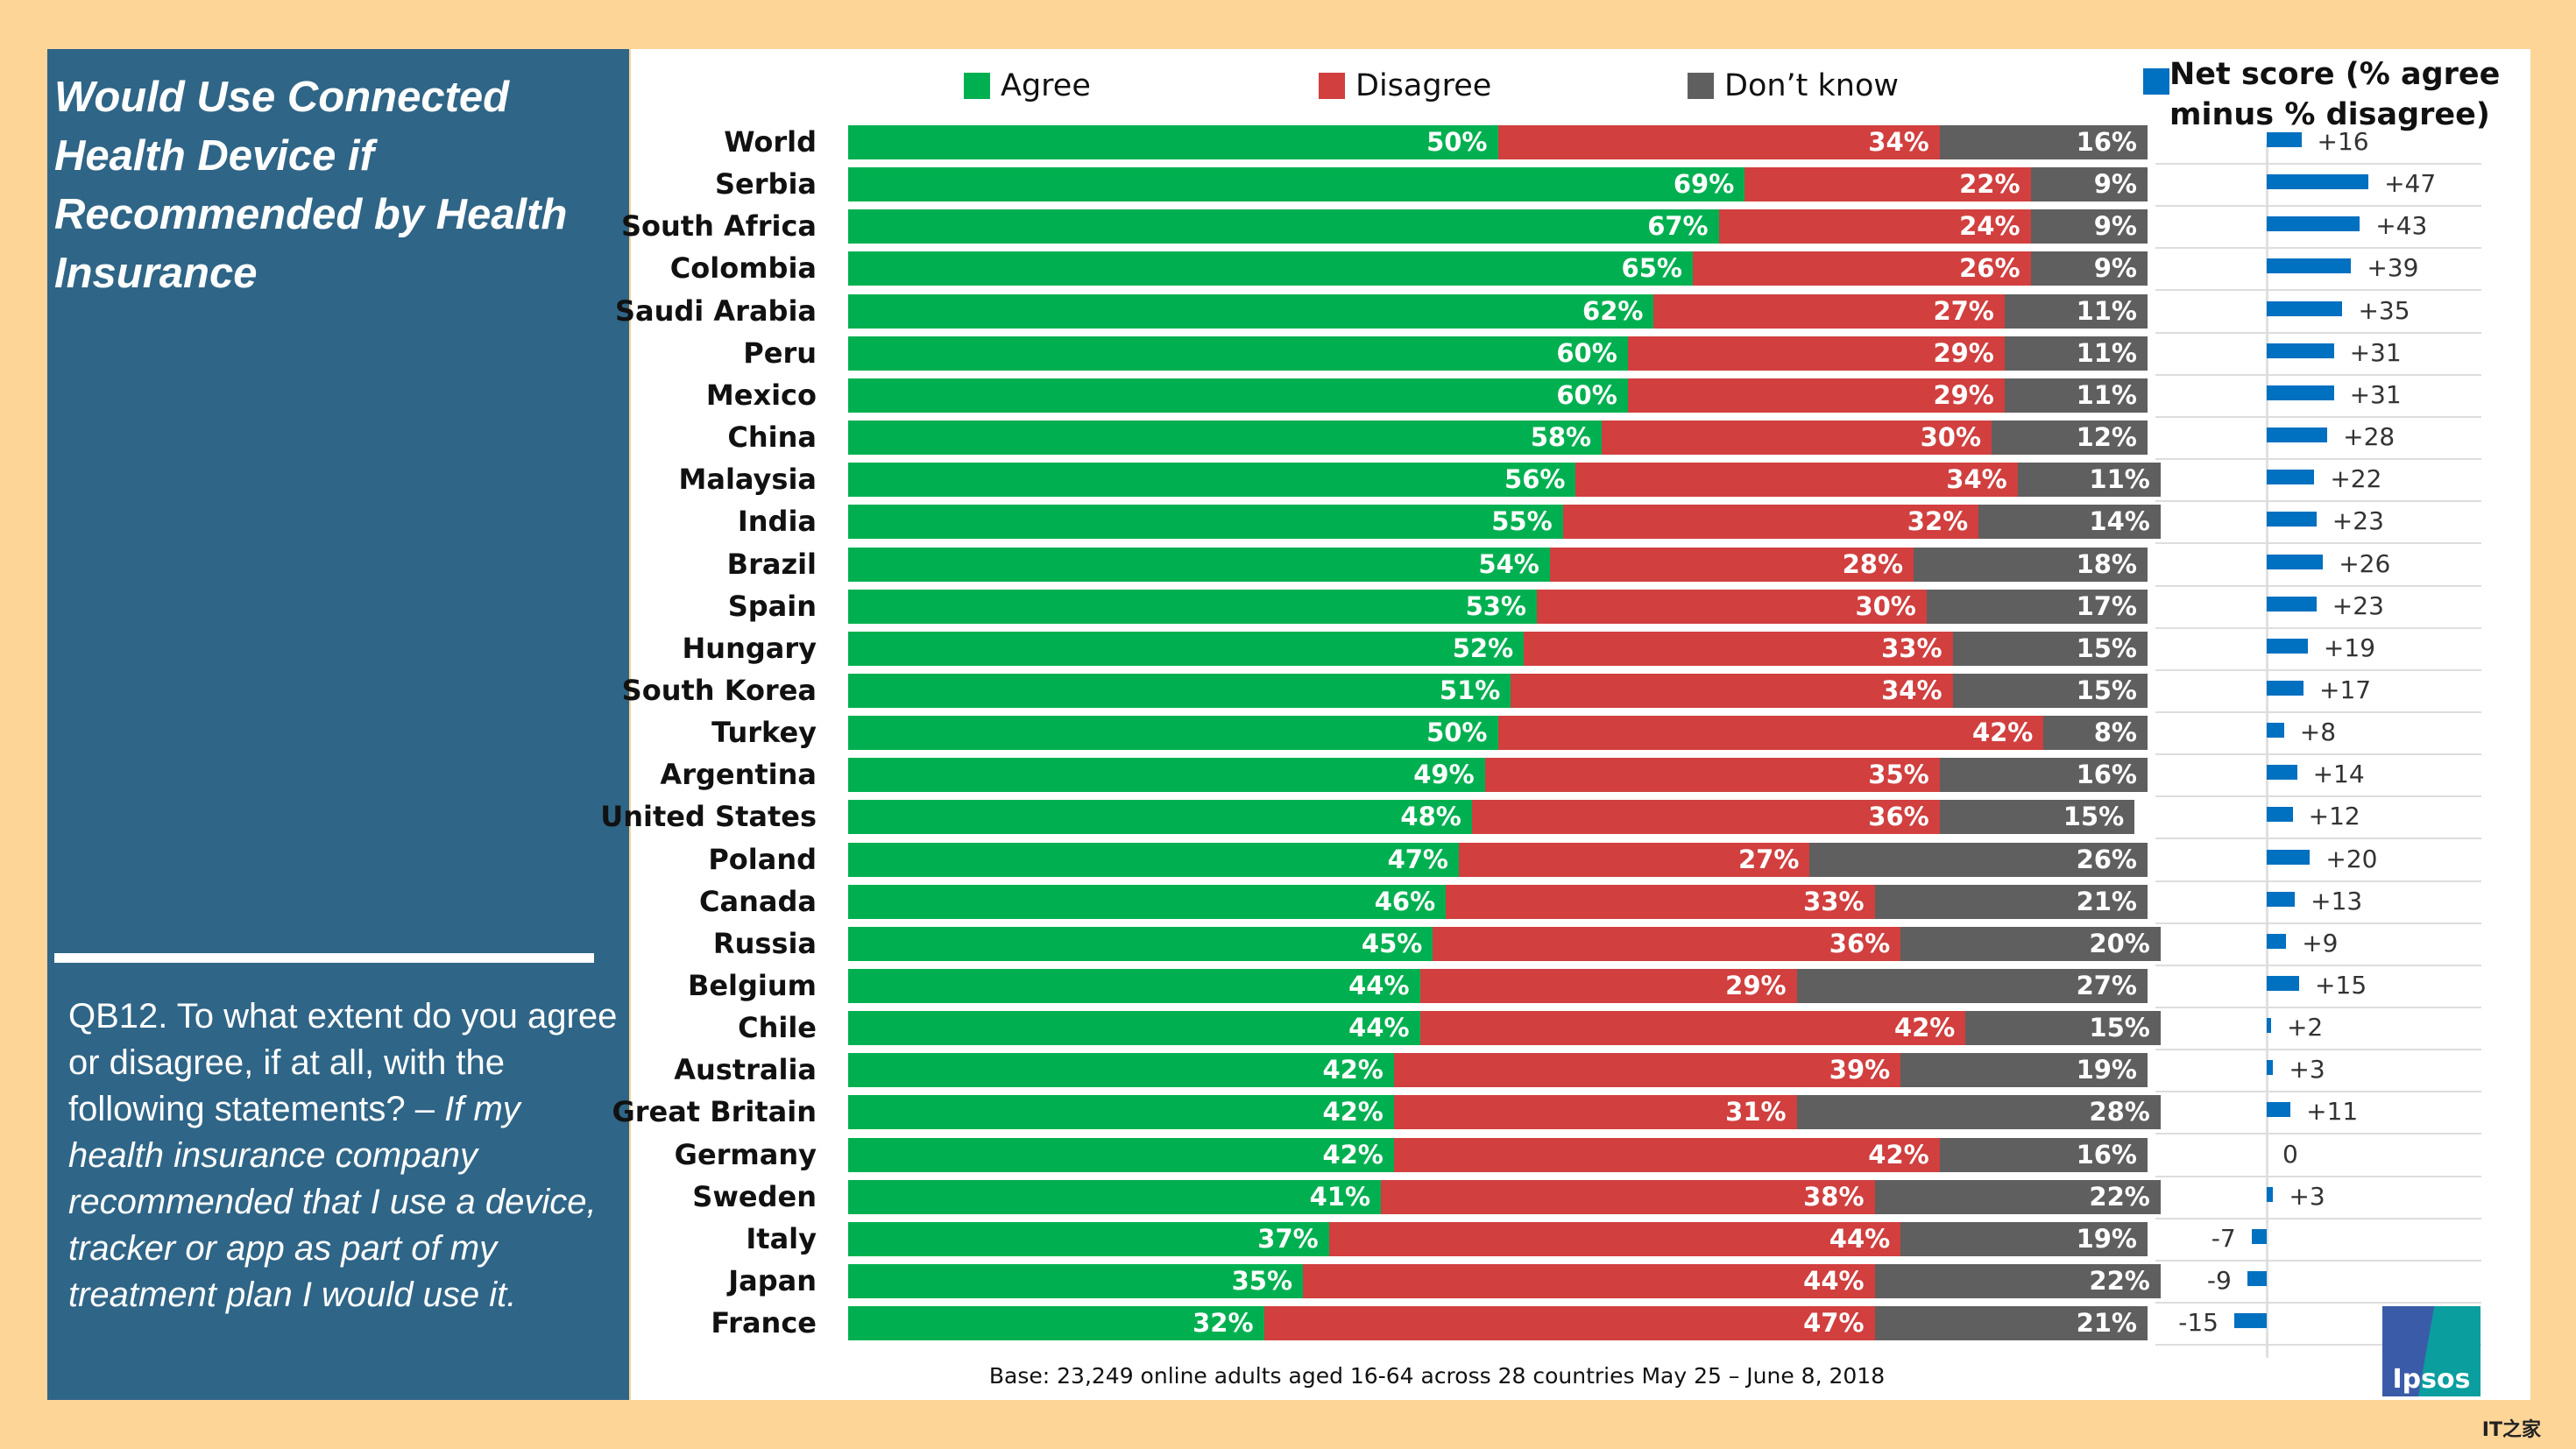  What do you see at coordinates (2031, 564) in the screenshot?
I see `bar-dont-know: 18%` at bounding box center [2031, 564].